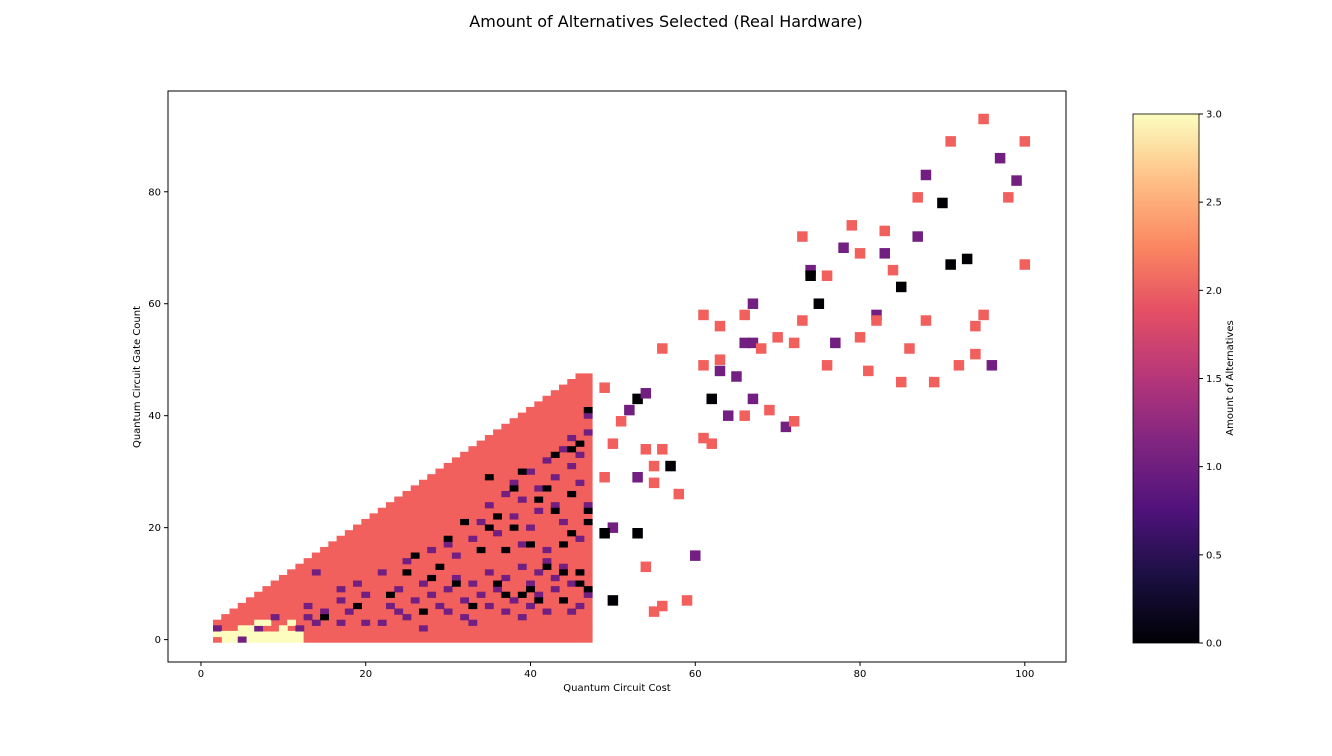  I want to click on y-tick-label: 40, so click(154, 416).